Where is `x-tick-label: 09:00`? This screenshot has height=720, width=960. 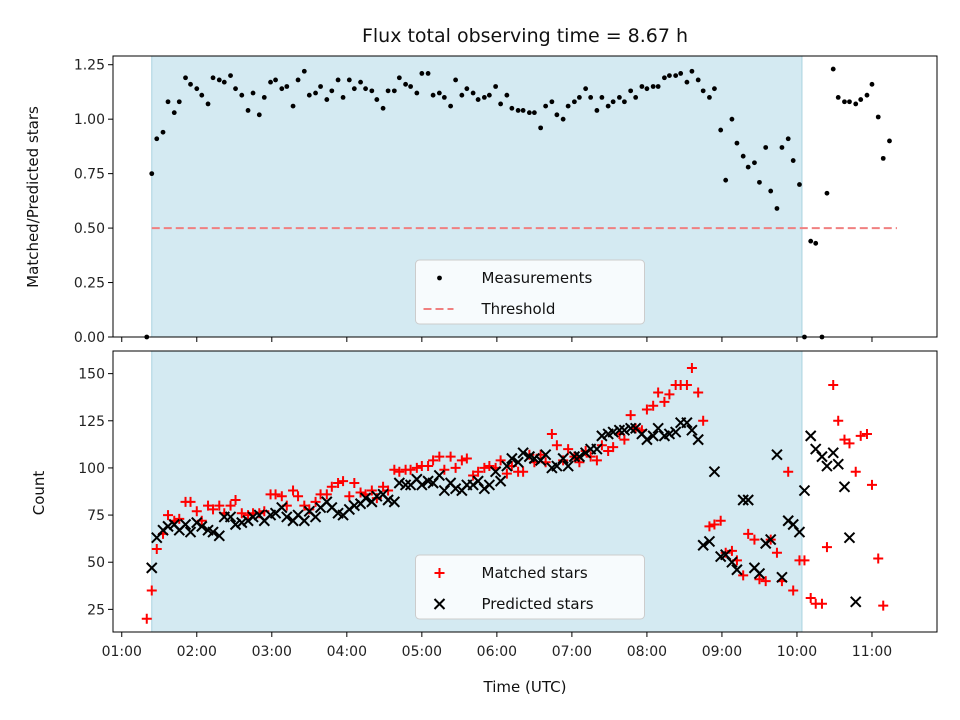
x-tick-label: 09:00 is located at coordinates (722, 652).